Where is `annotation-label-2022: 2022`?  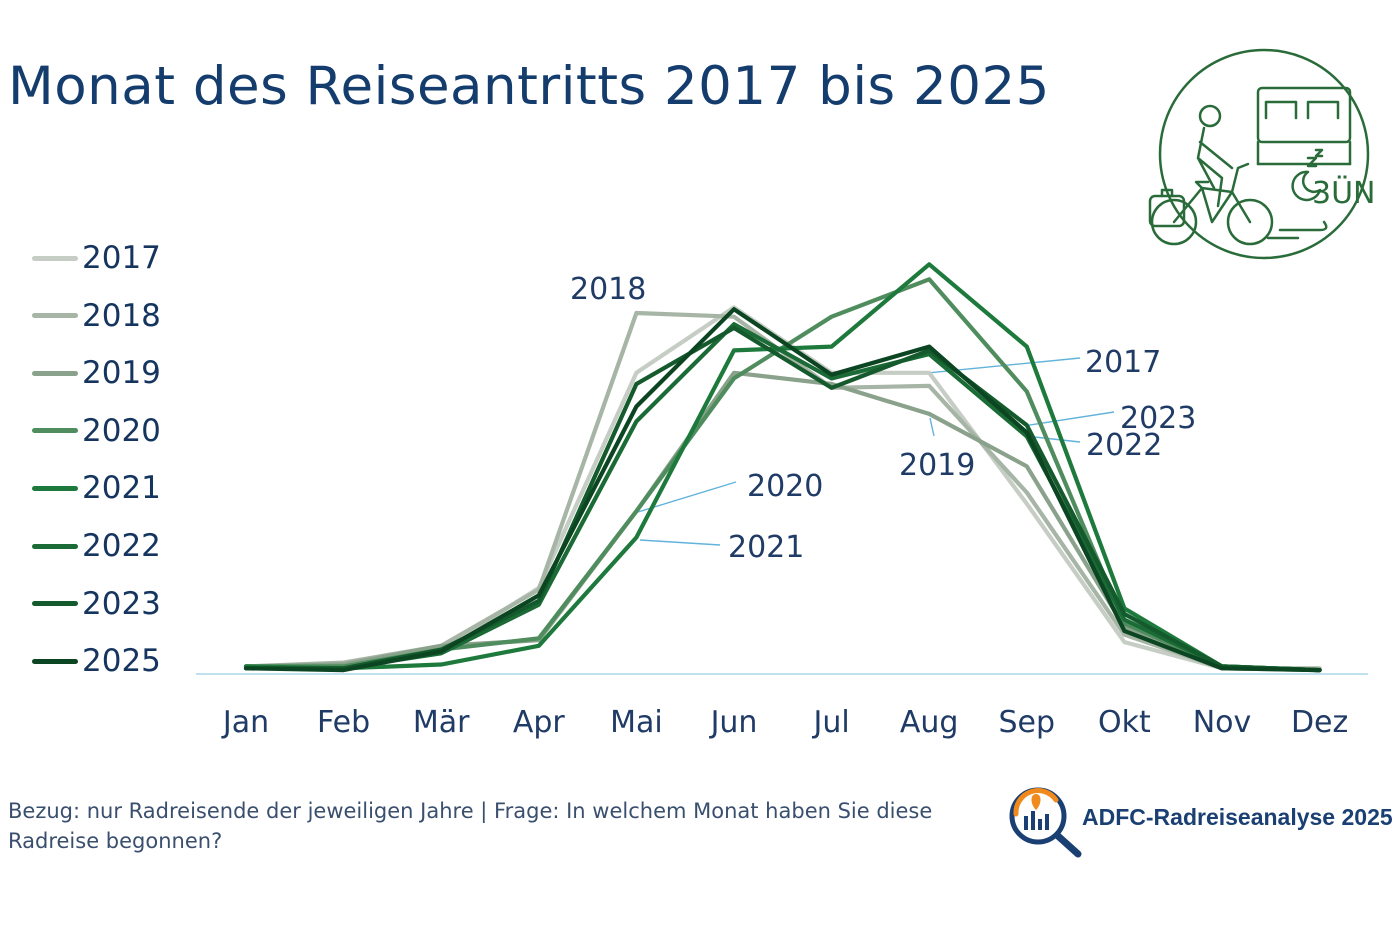 annotation-label-2022: 2022 is located at coordinates (1124, 445).